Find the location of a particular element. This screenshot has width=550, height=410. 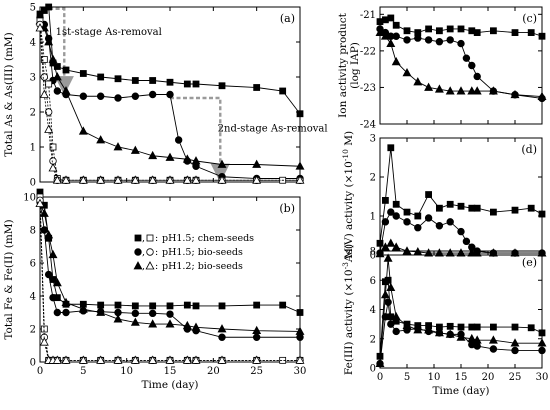

legend-marker-open-square is located at coordinates (150, 238).